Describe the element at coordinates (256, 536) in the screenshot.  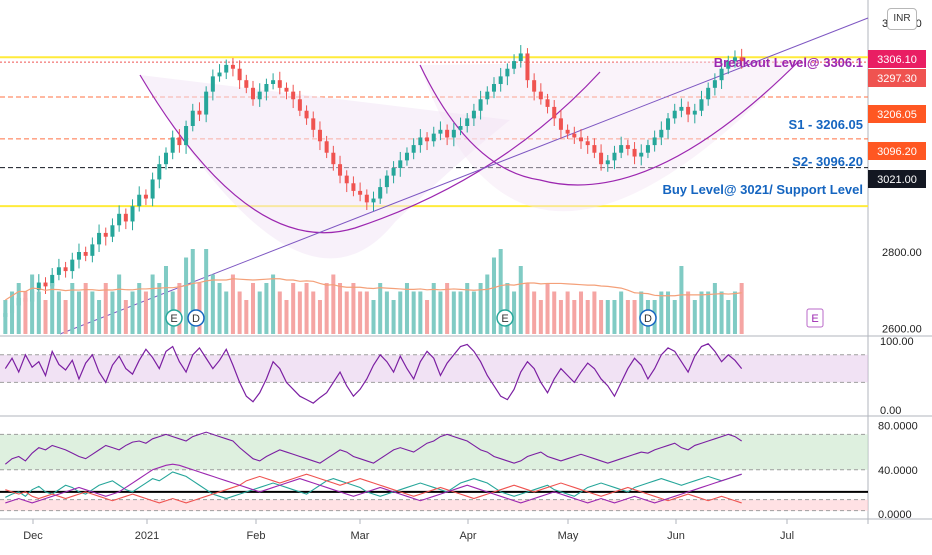
I see `time-tick-2: Feb` at that location.